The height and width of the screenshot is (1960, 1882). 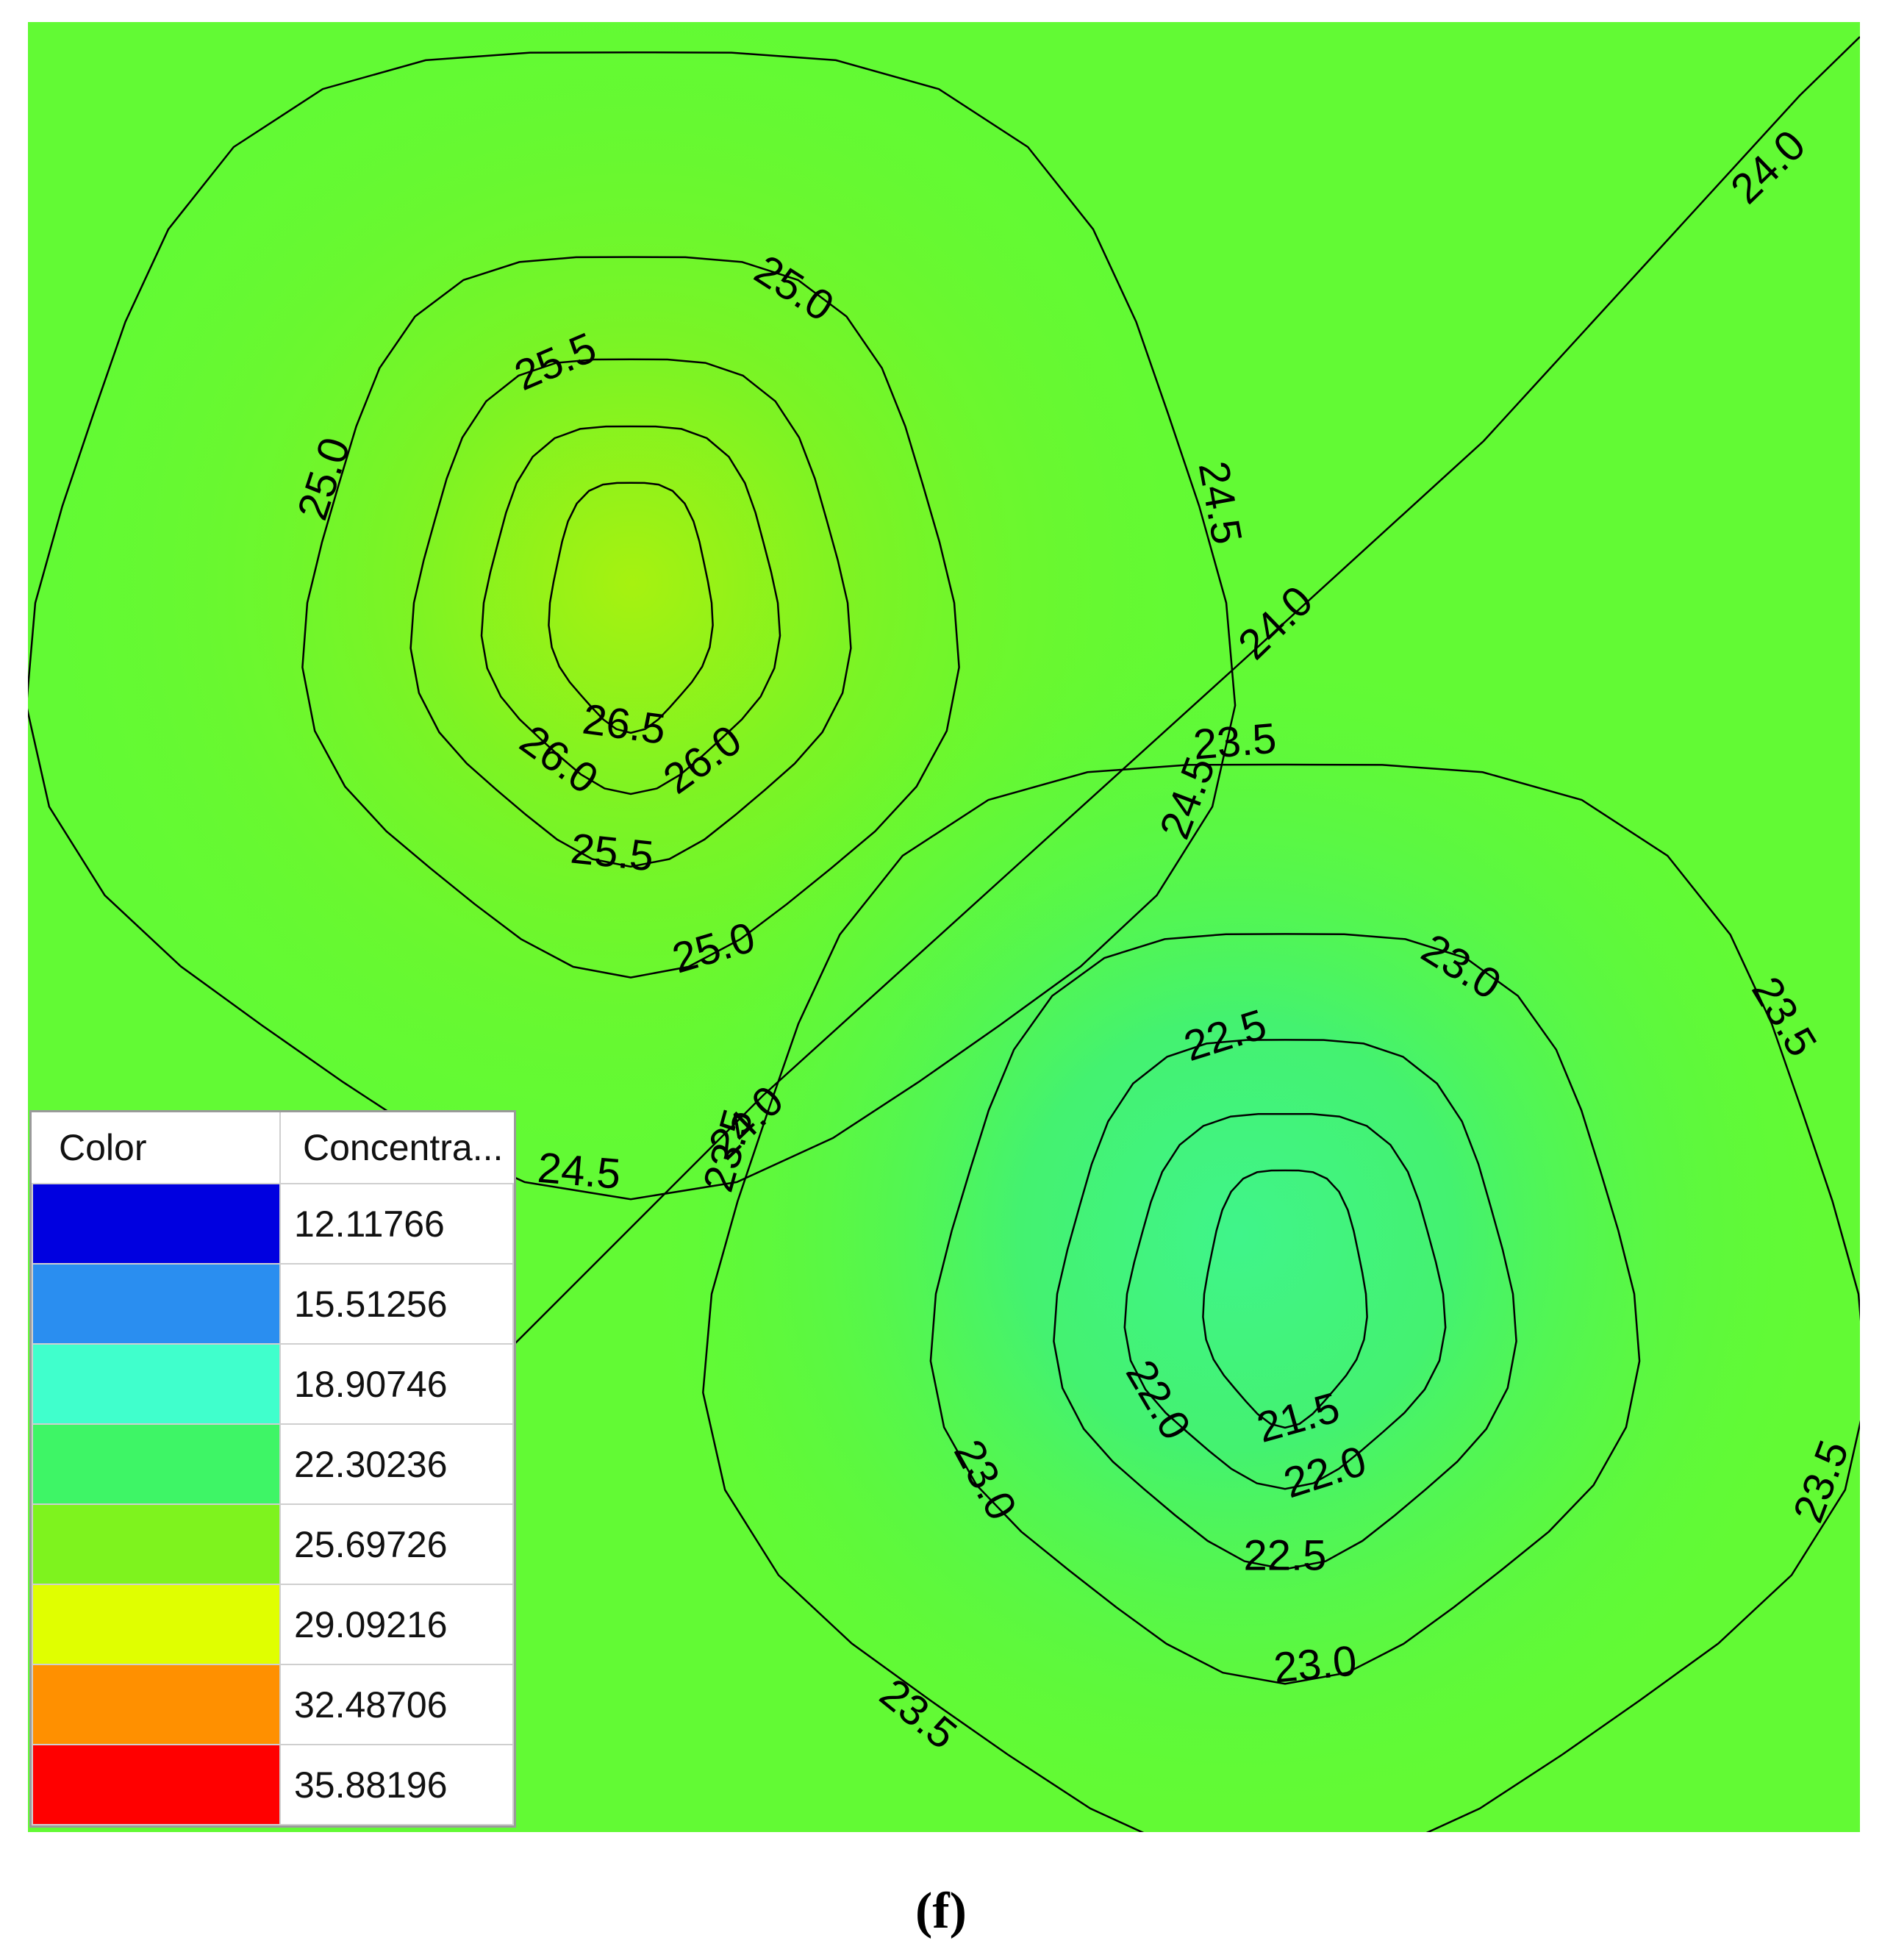 I want to click on figure-caption: (f), so click(x=941, y=1911).